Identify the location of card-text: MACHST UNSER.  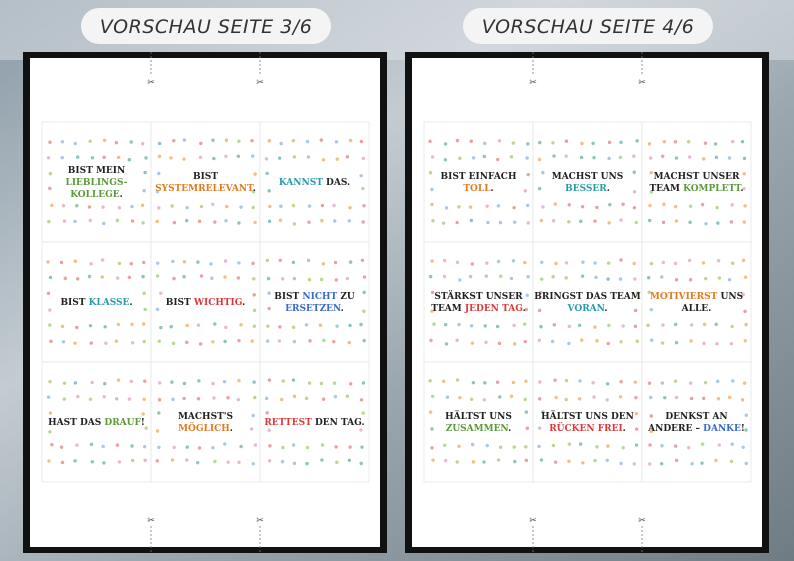
(697, 177).